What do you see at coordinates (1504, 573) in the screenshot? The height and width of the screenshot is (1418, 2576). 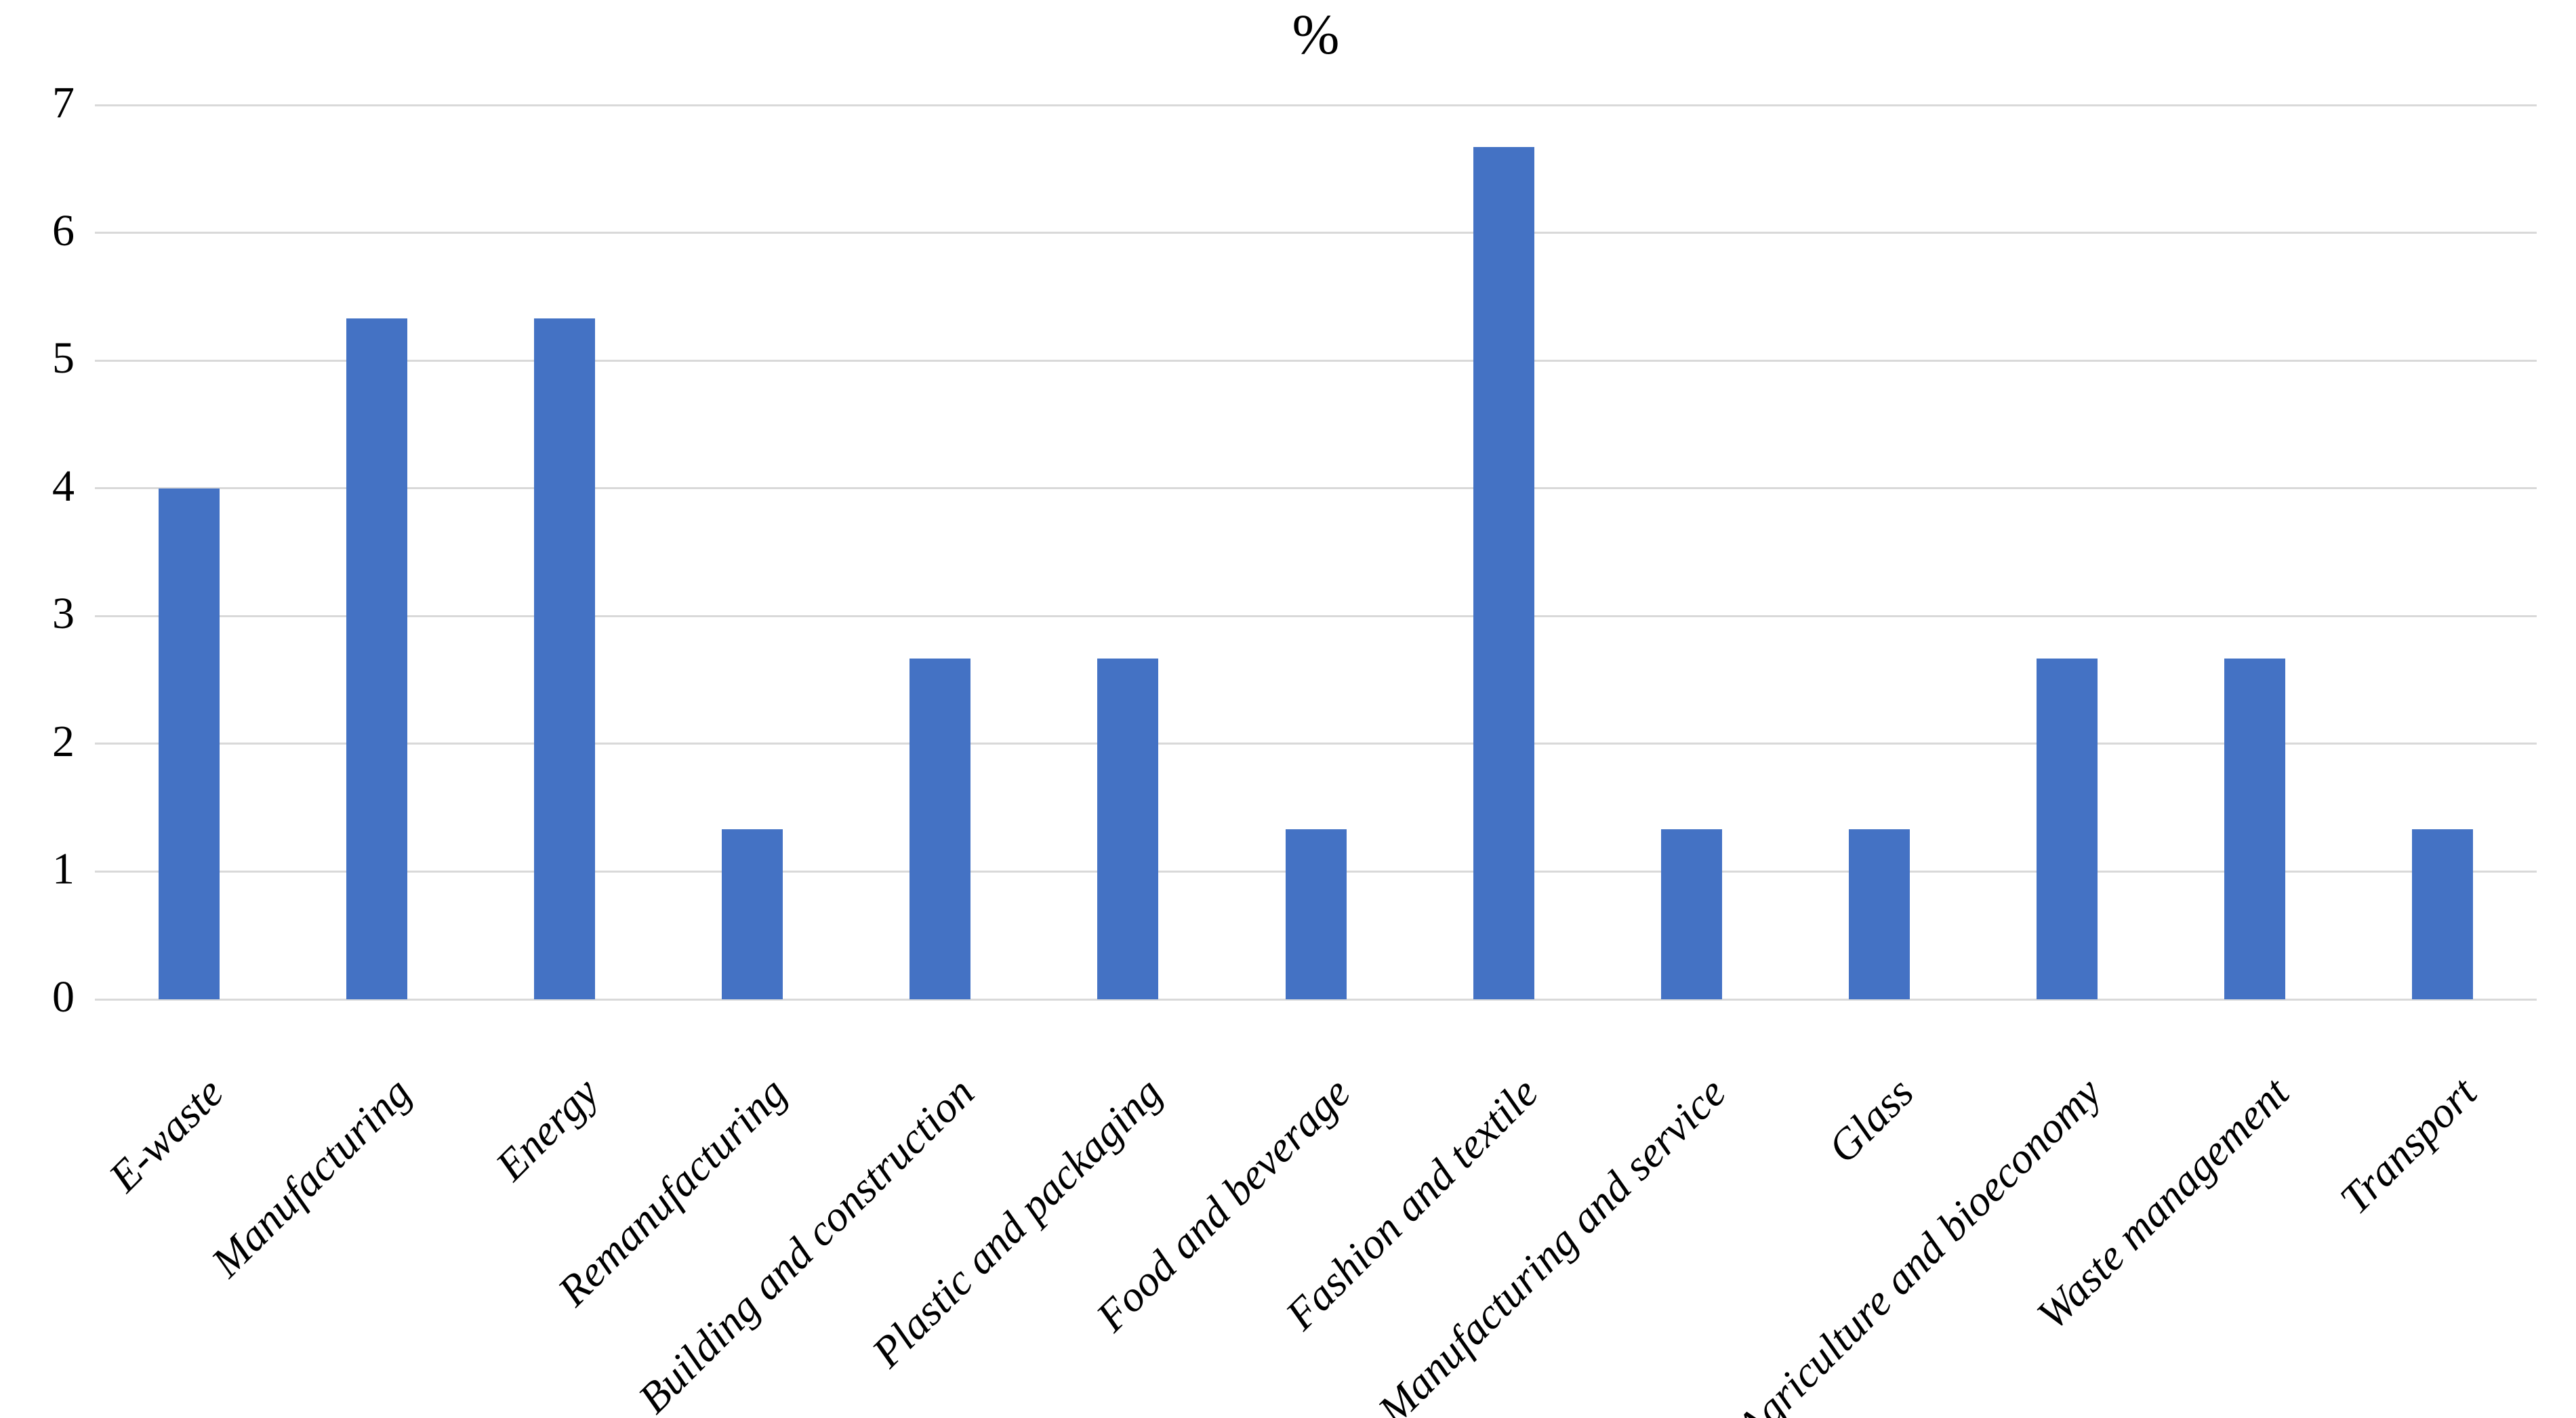 I see `bar-fashion-and-textile` at bounding box center [1504, 573].